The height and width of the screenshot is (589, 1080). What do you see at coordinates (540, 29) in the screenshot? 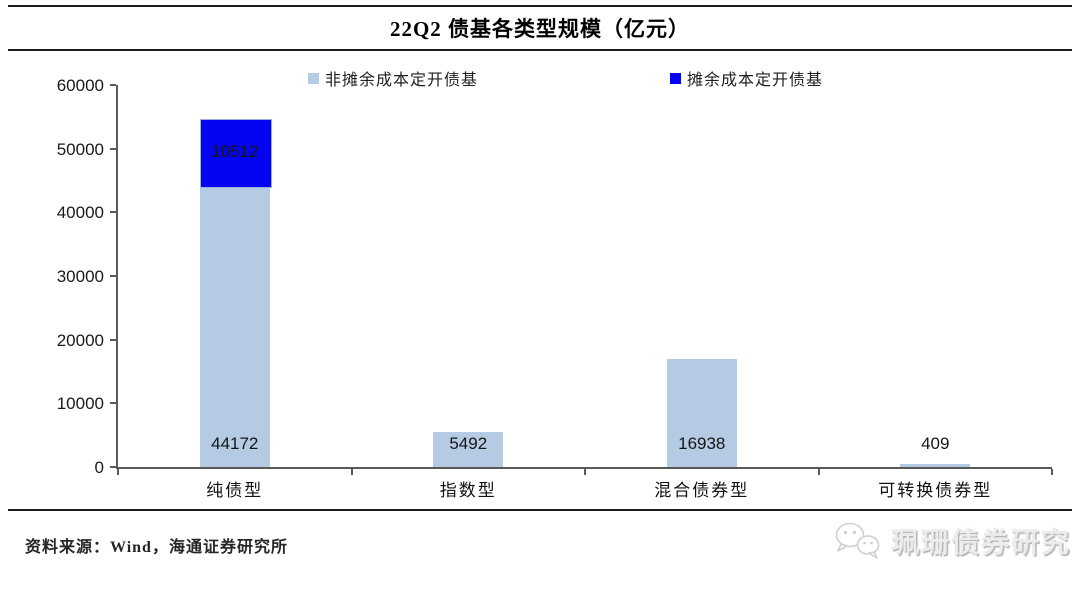
I see `chart-title: 22Q2 债基各类型规模（亿元）` at bounding box center [540, 29].